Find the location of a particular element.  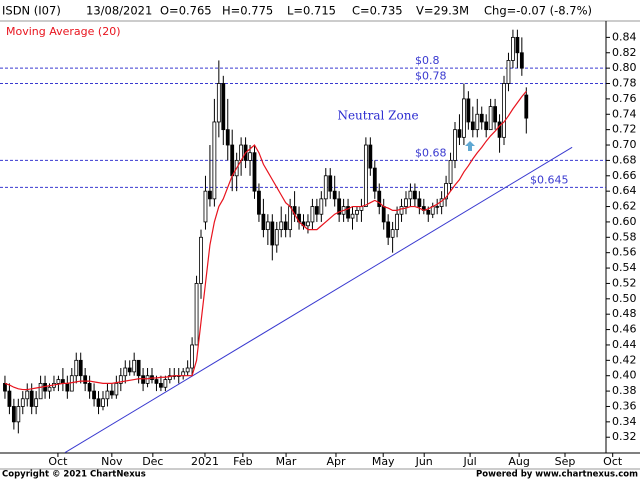

footer-right: Powered by www.chartnexus.com is located at coordinates (557, 475).